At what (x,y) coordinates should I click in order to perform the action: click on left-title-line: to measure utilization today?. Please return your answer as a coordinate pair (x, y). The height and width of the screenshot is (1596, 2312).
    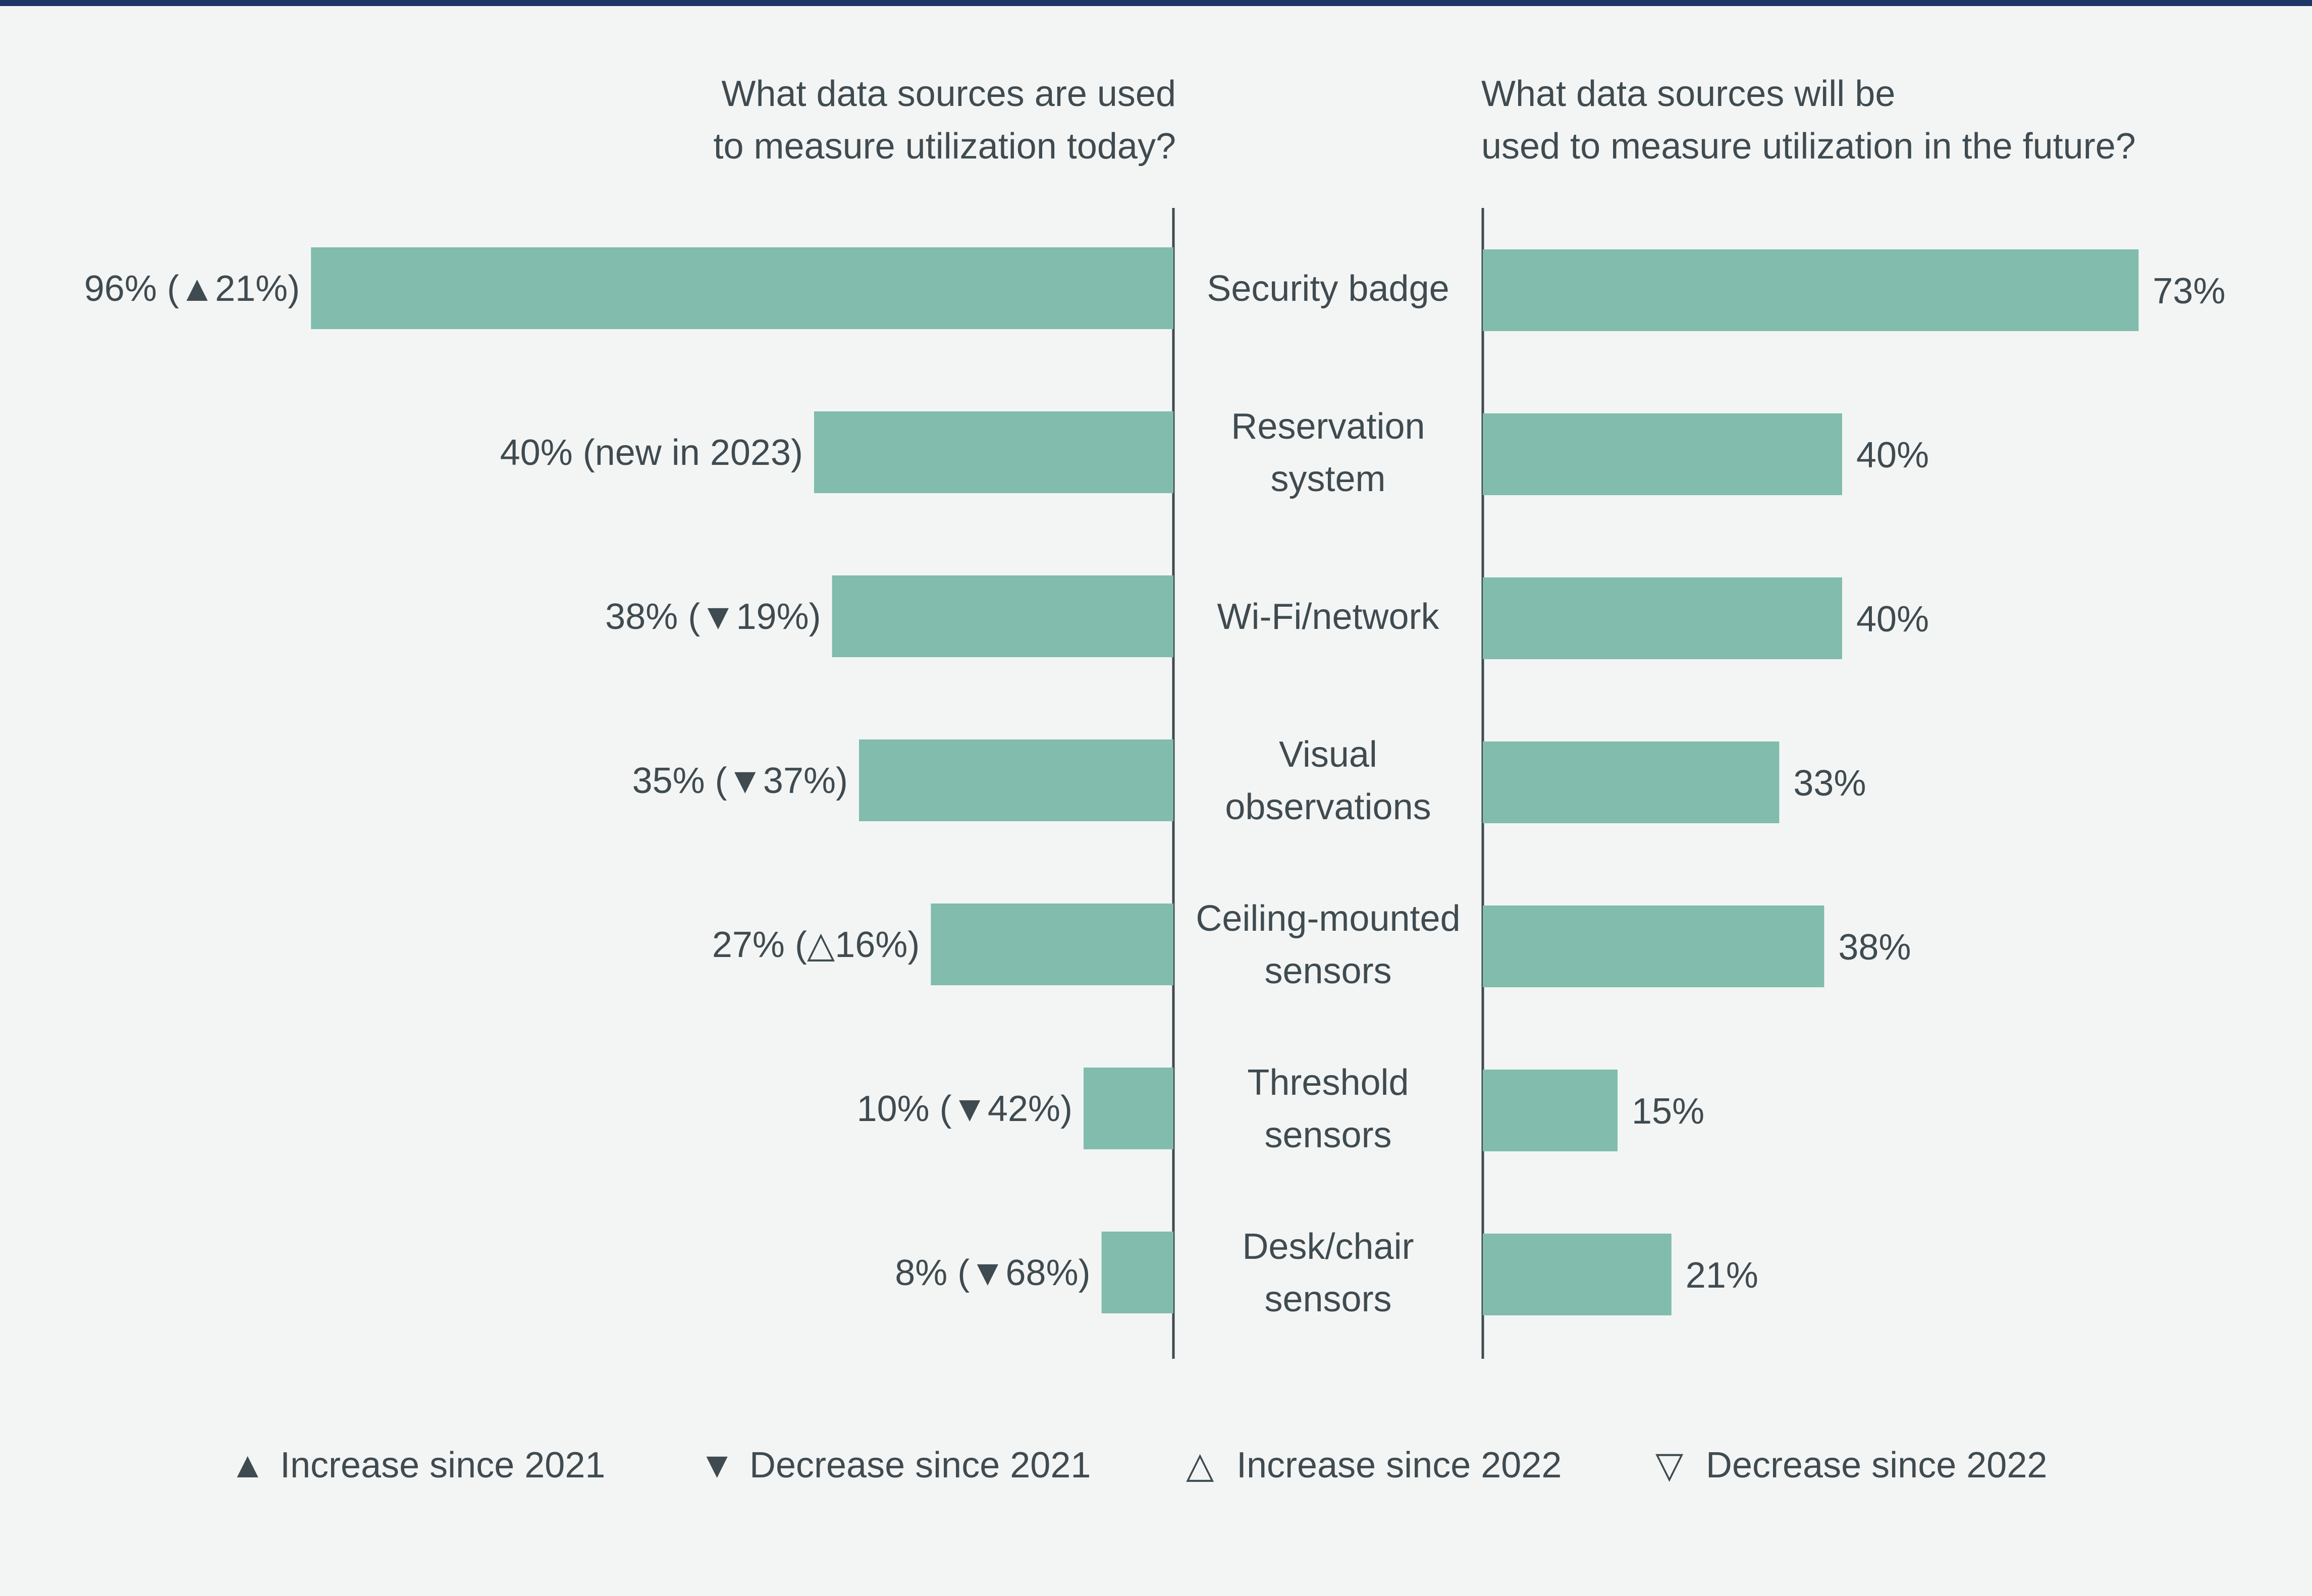
    Looking at the image, I should click on (944, 146).